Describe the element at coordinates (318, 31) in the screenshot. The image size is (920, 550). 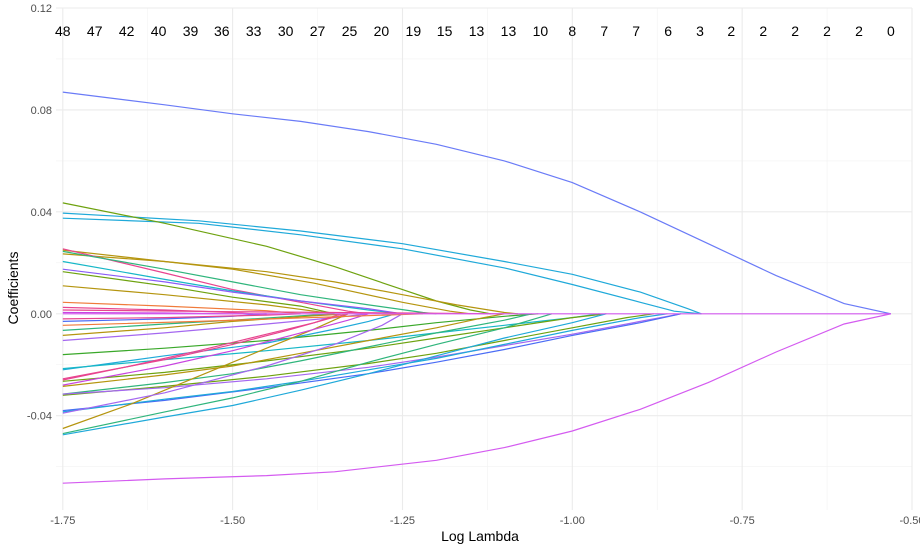
I see `top-count-label: 27` at that location.